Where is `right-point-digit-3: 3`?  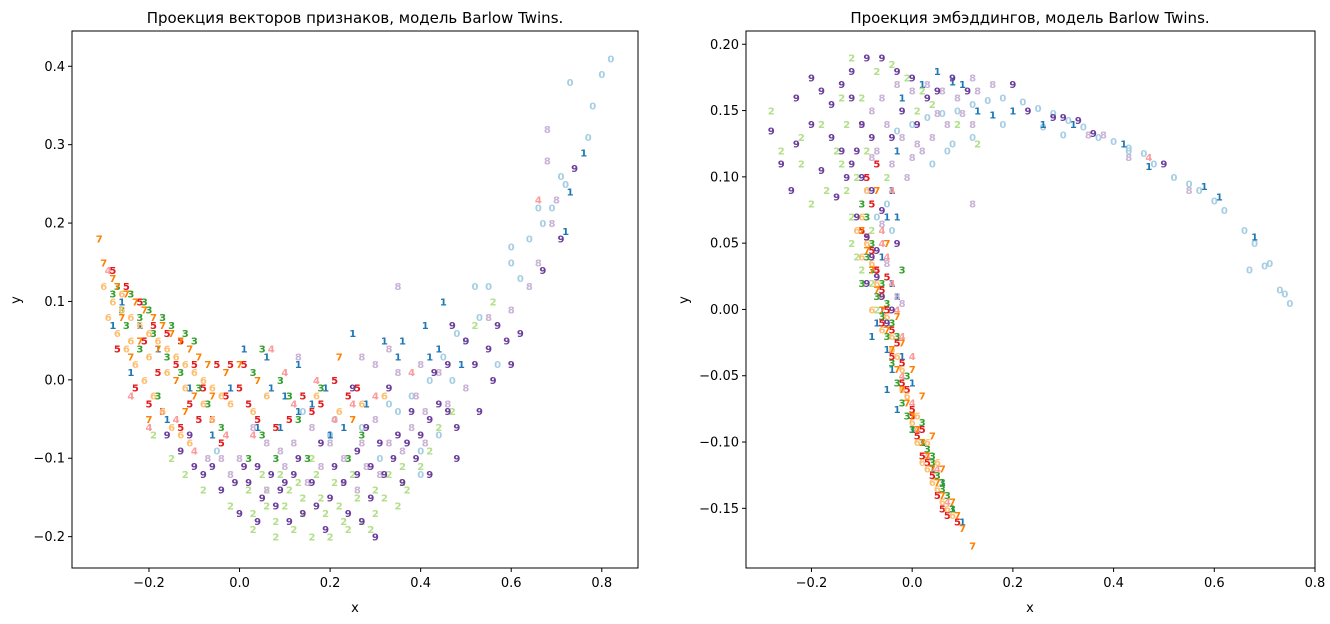
right-point-digit-3: 3 is located at coordinates (882, 284).